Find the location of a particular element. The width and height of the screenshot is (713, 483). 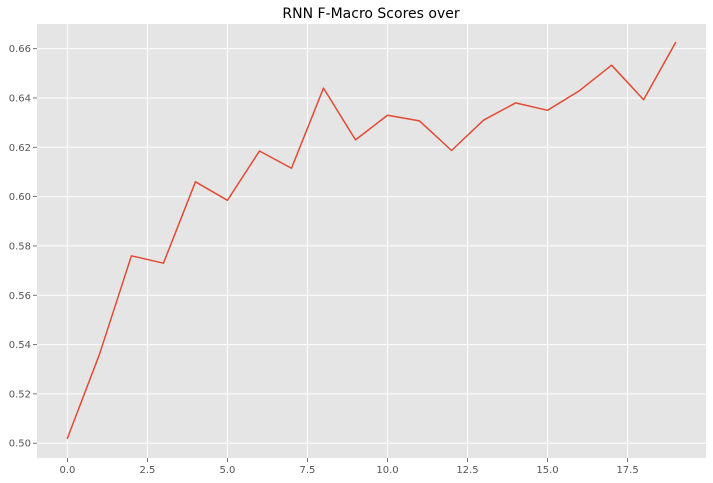

y-tick-label: 0.66 is located at coordinates (20, 49).